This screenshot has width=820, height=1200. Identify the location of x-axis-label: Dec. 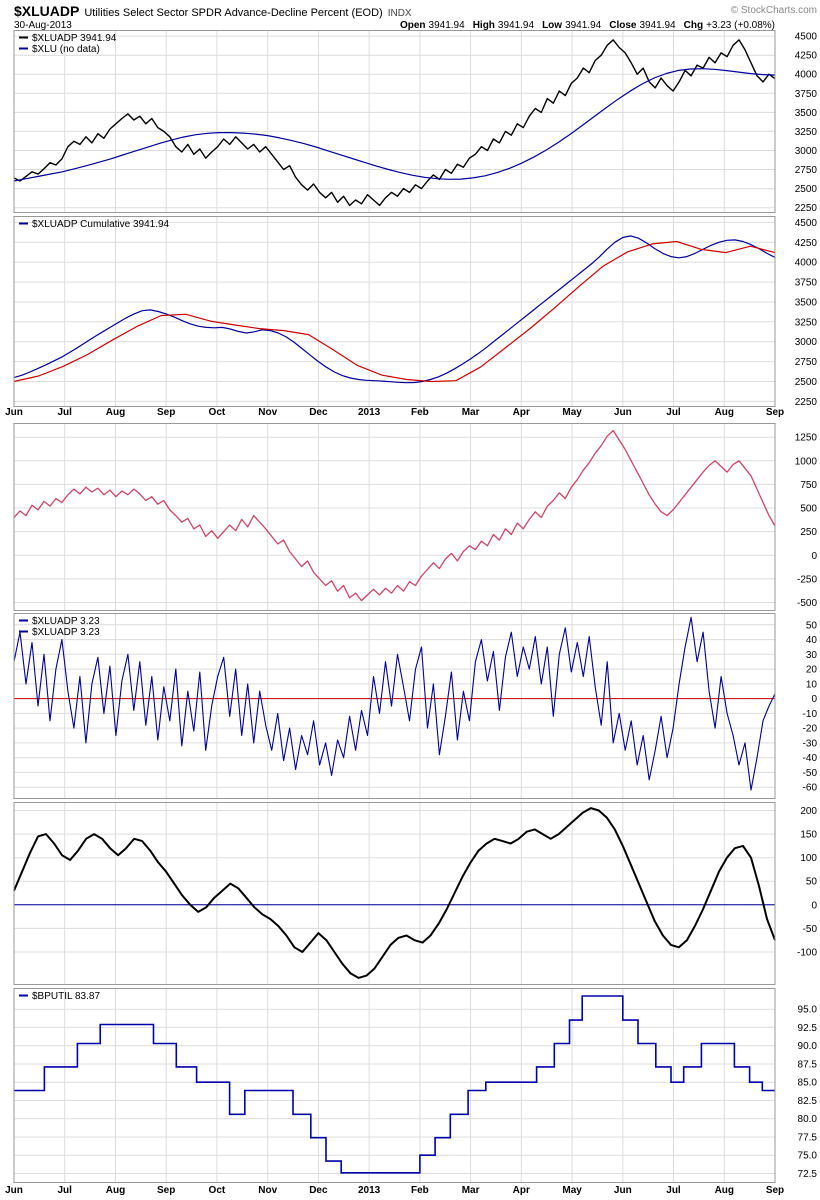
(318, 1190).